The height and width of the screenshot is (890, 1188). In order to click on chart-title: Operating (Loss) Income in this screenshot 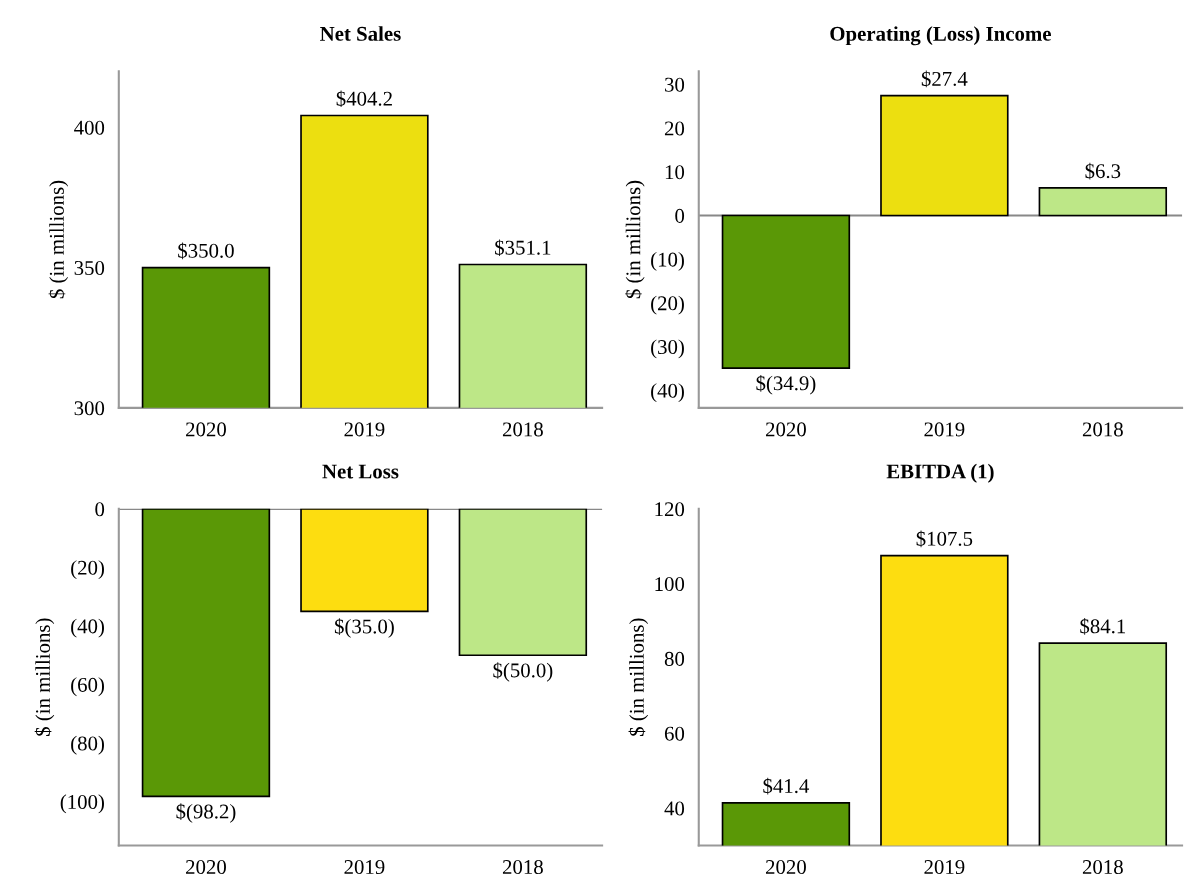, I will do `click(940, 36)`.